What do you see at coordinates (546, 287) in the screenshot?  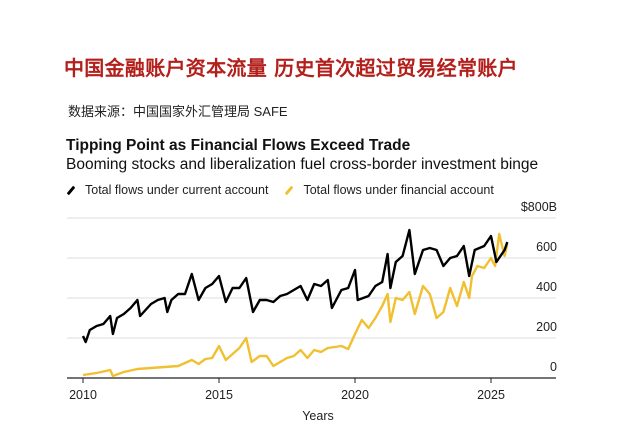 I see `y-tick-label: 400` at bounding box center [546, 287].